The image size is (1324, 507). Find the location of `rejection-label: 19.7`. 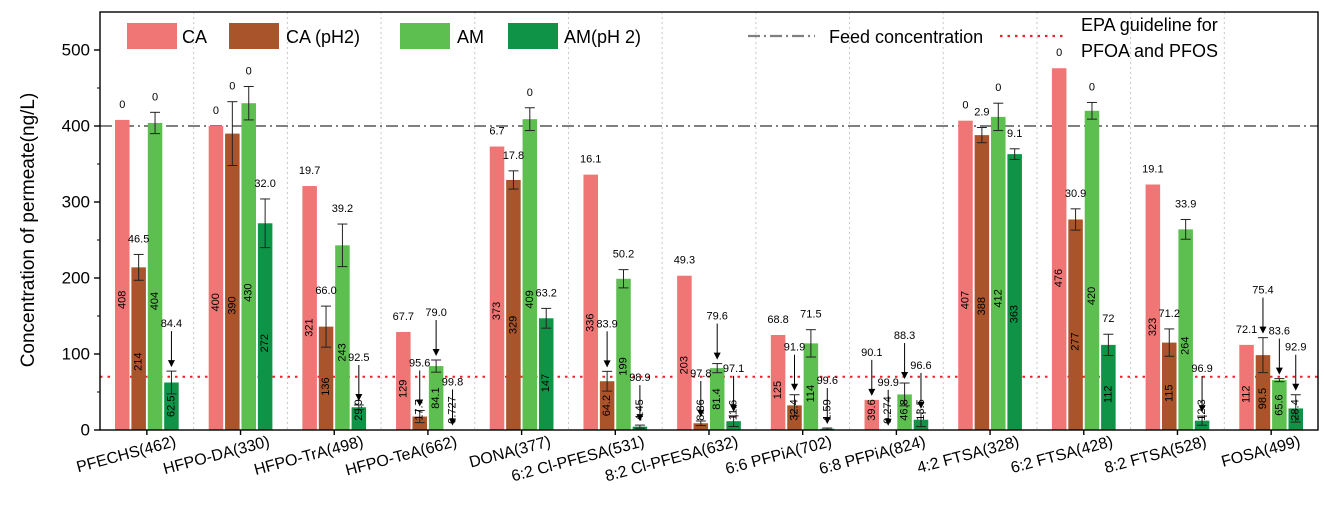

rejection-label: 19.7 is located at coordinates (309, 171).